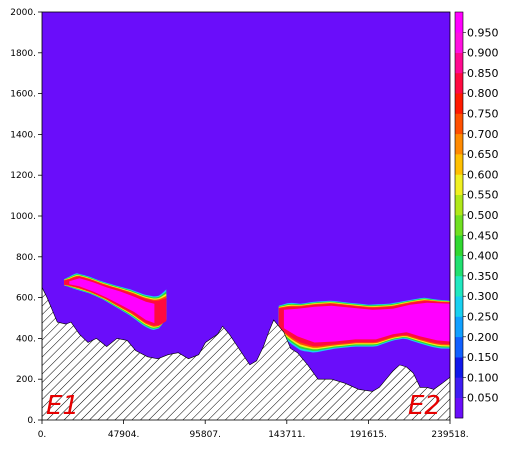  Describe the element at coordinates (23, 176) in the screenshot. I see `y-tick-label: 1200.` at that location.